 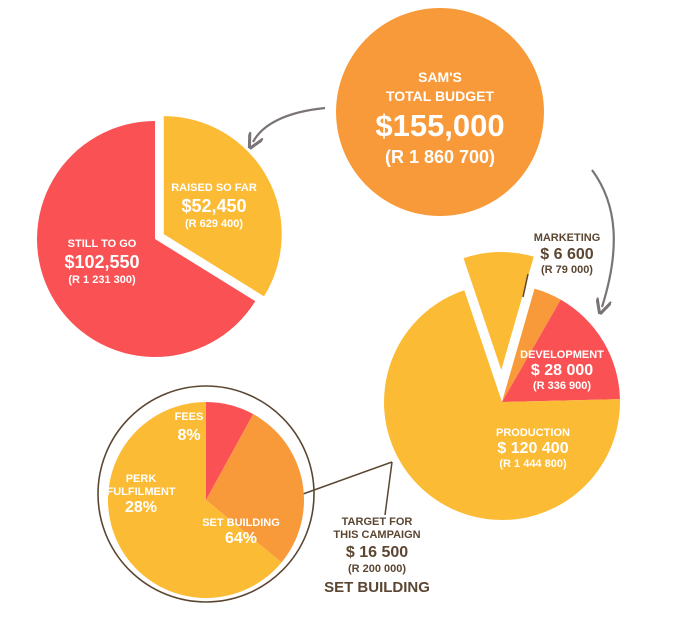 What do you see at coordinates (101, 262) in the screenshot?
I see `still-to-go-usd: $102,550` at bounding box center [101, 262].